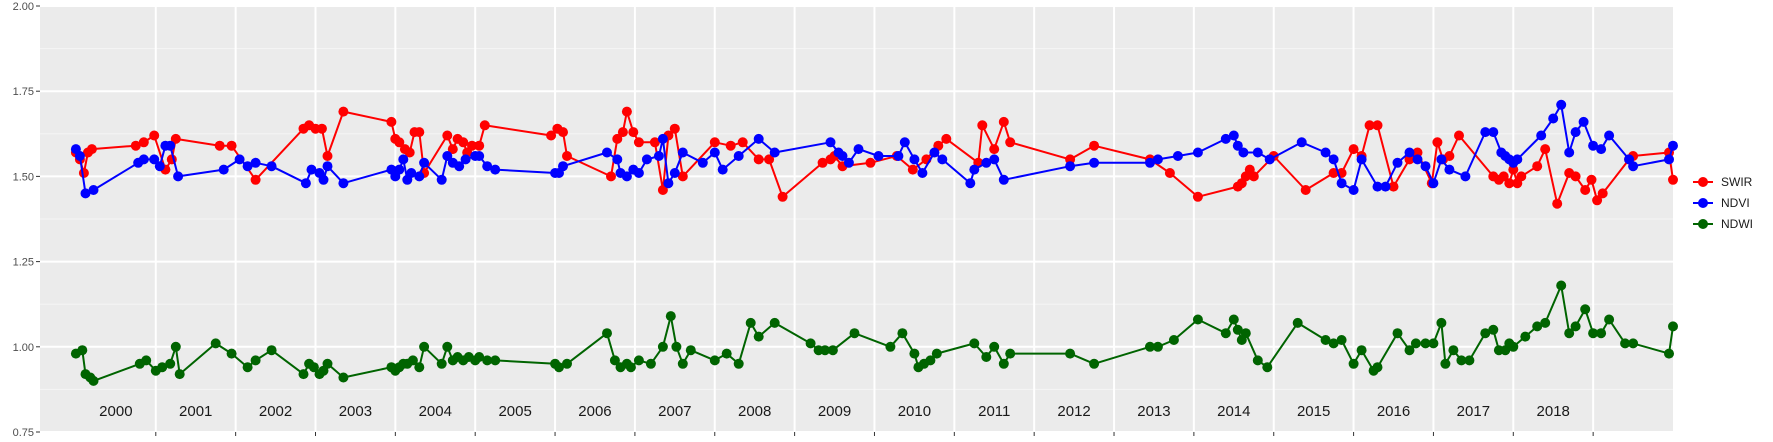 Image resolution: width=1773 pixels, height=442 pixels. What do you see at coordinates (834, 411) in the screenshot?
I see `year-label: 2009` at bounding box center [834, 411].